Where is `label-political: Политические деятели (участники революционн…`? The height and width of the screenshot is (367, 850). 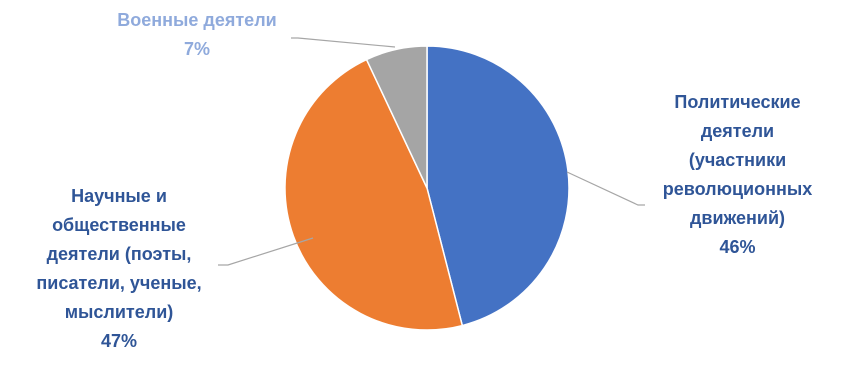
label-political: Политические деятели (участники революционн… is located at coordinates (737, 175).